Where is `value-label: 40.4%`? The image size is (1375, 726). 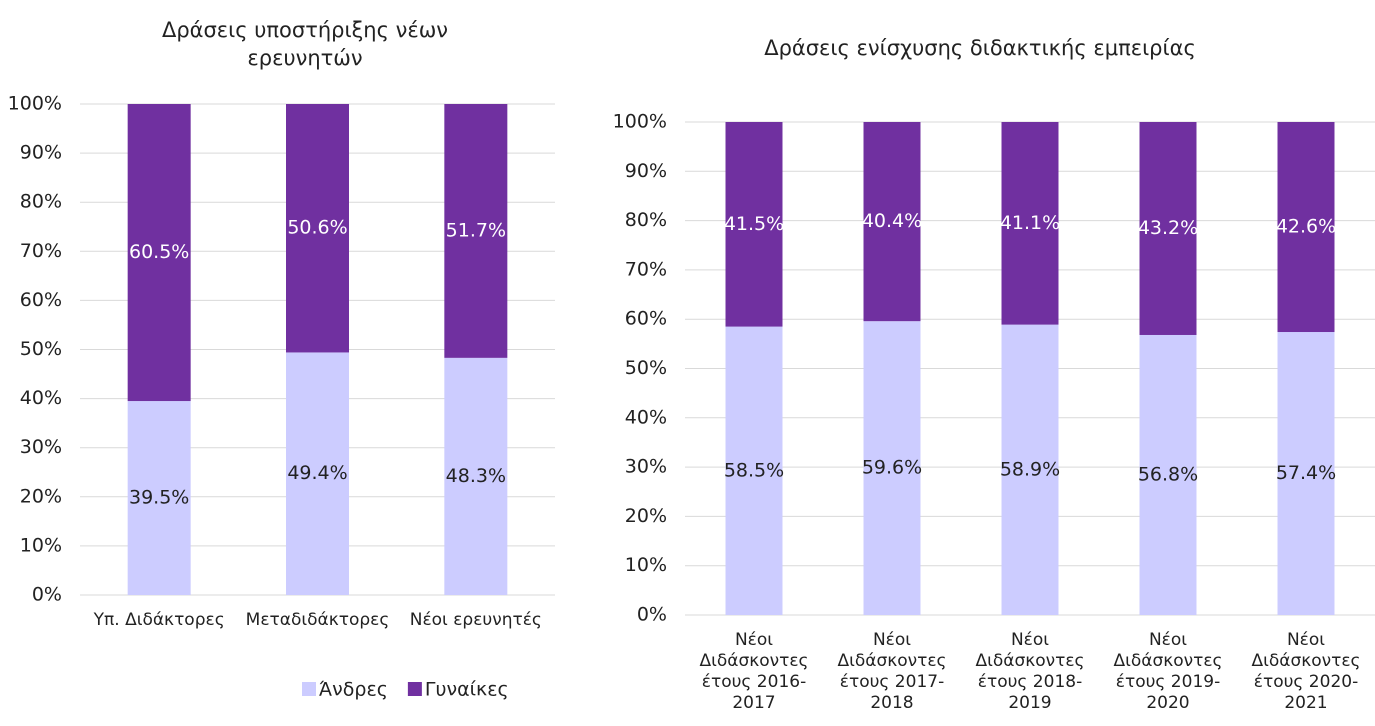
value-label: 40.4% is located at coordinates (892, 221).